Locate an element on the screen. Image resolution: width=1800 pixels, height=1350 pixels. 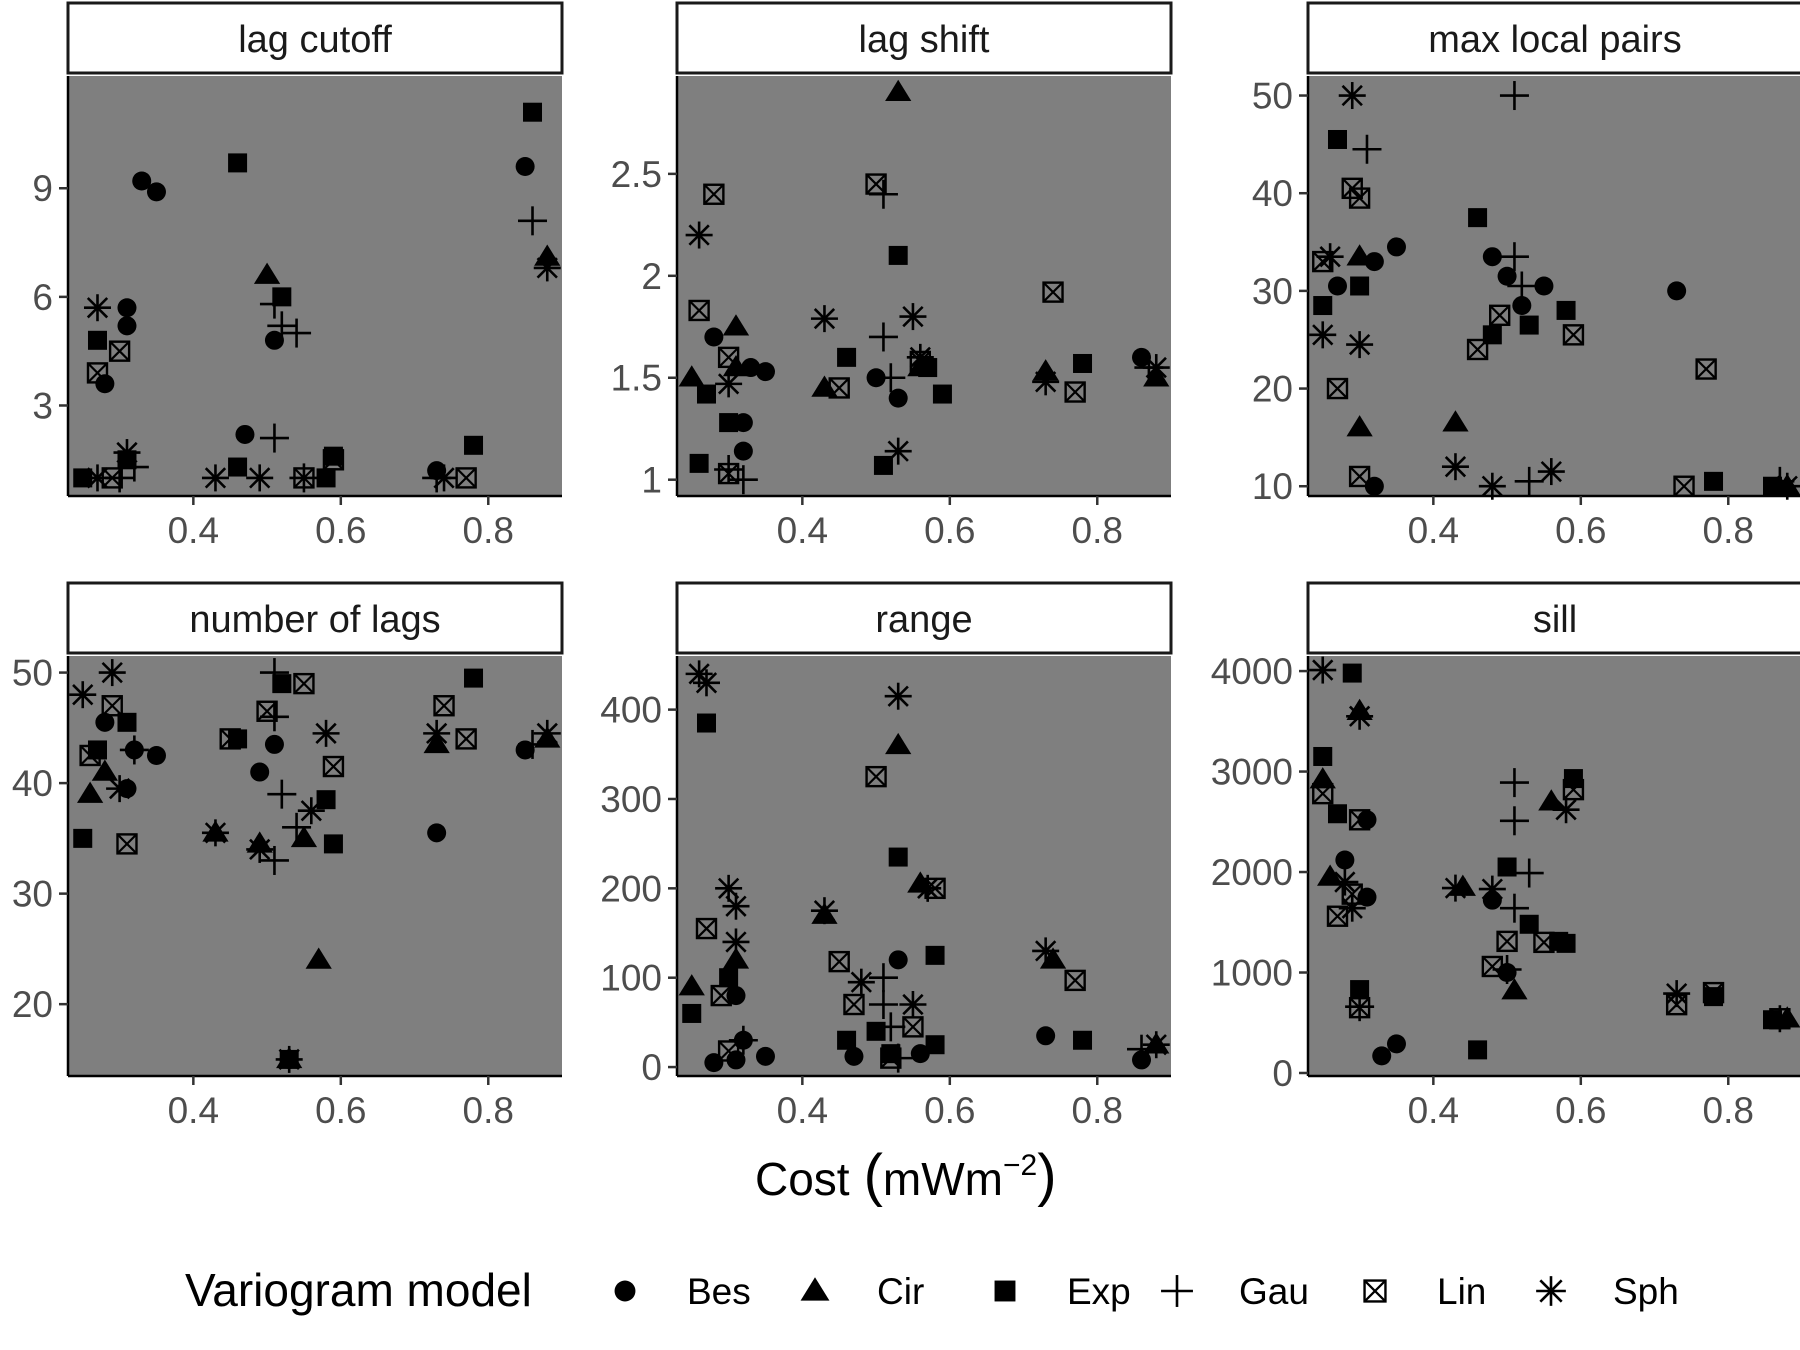
y-tick-label: 2000 is located at coordinates (1252, 872).